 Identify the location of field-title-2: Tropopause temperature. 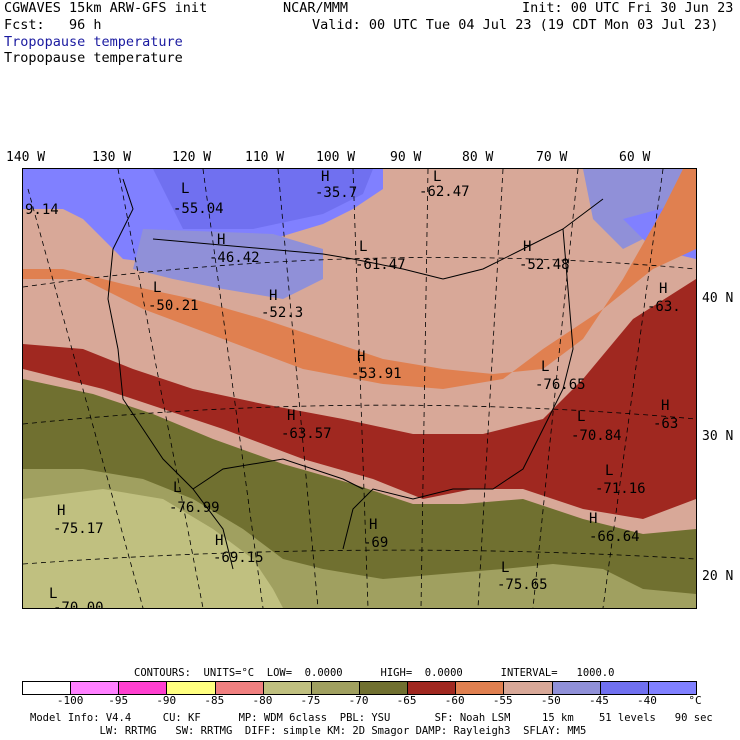
(93, 58).